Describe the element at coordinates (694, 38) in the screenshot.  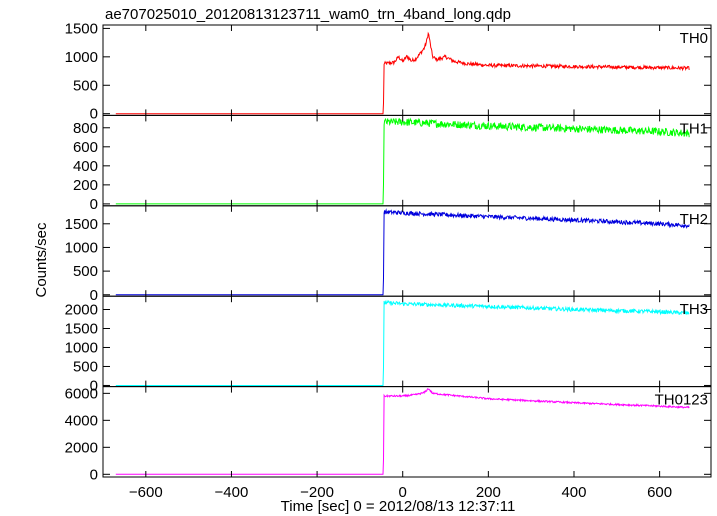
I see `series-name-label: TH0` at that location.